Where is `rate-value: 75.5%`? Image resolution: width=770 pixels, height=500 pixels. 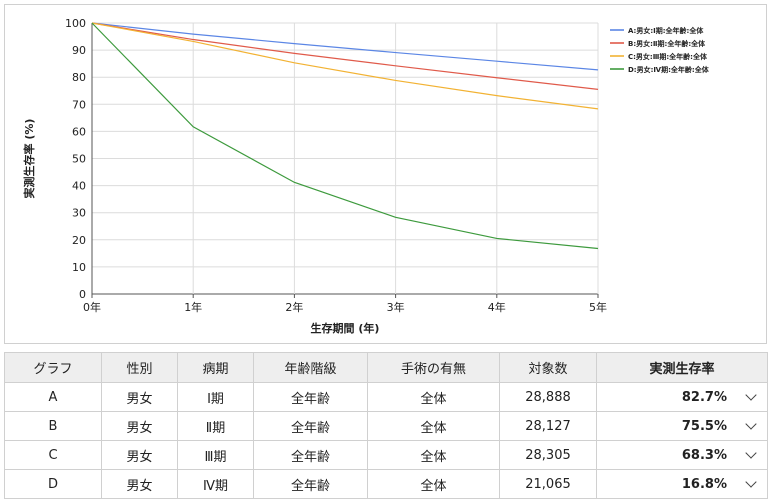
rate-value: 75.5% is located at coordinates (704, 426).